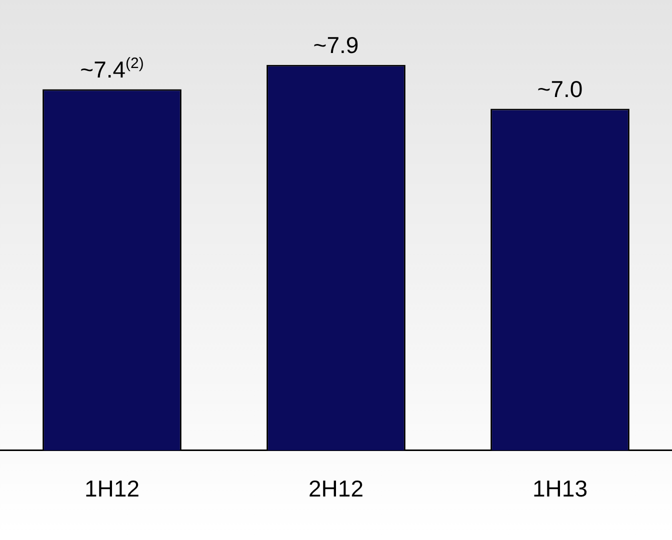 The width and height of the screenshot is (672, 540). What do you see at coordinates (560, 489) in the screenshot?
I see `x-tick-label: 1H13` at bounding box center [560, 489].